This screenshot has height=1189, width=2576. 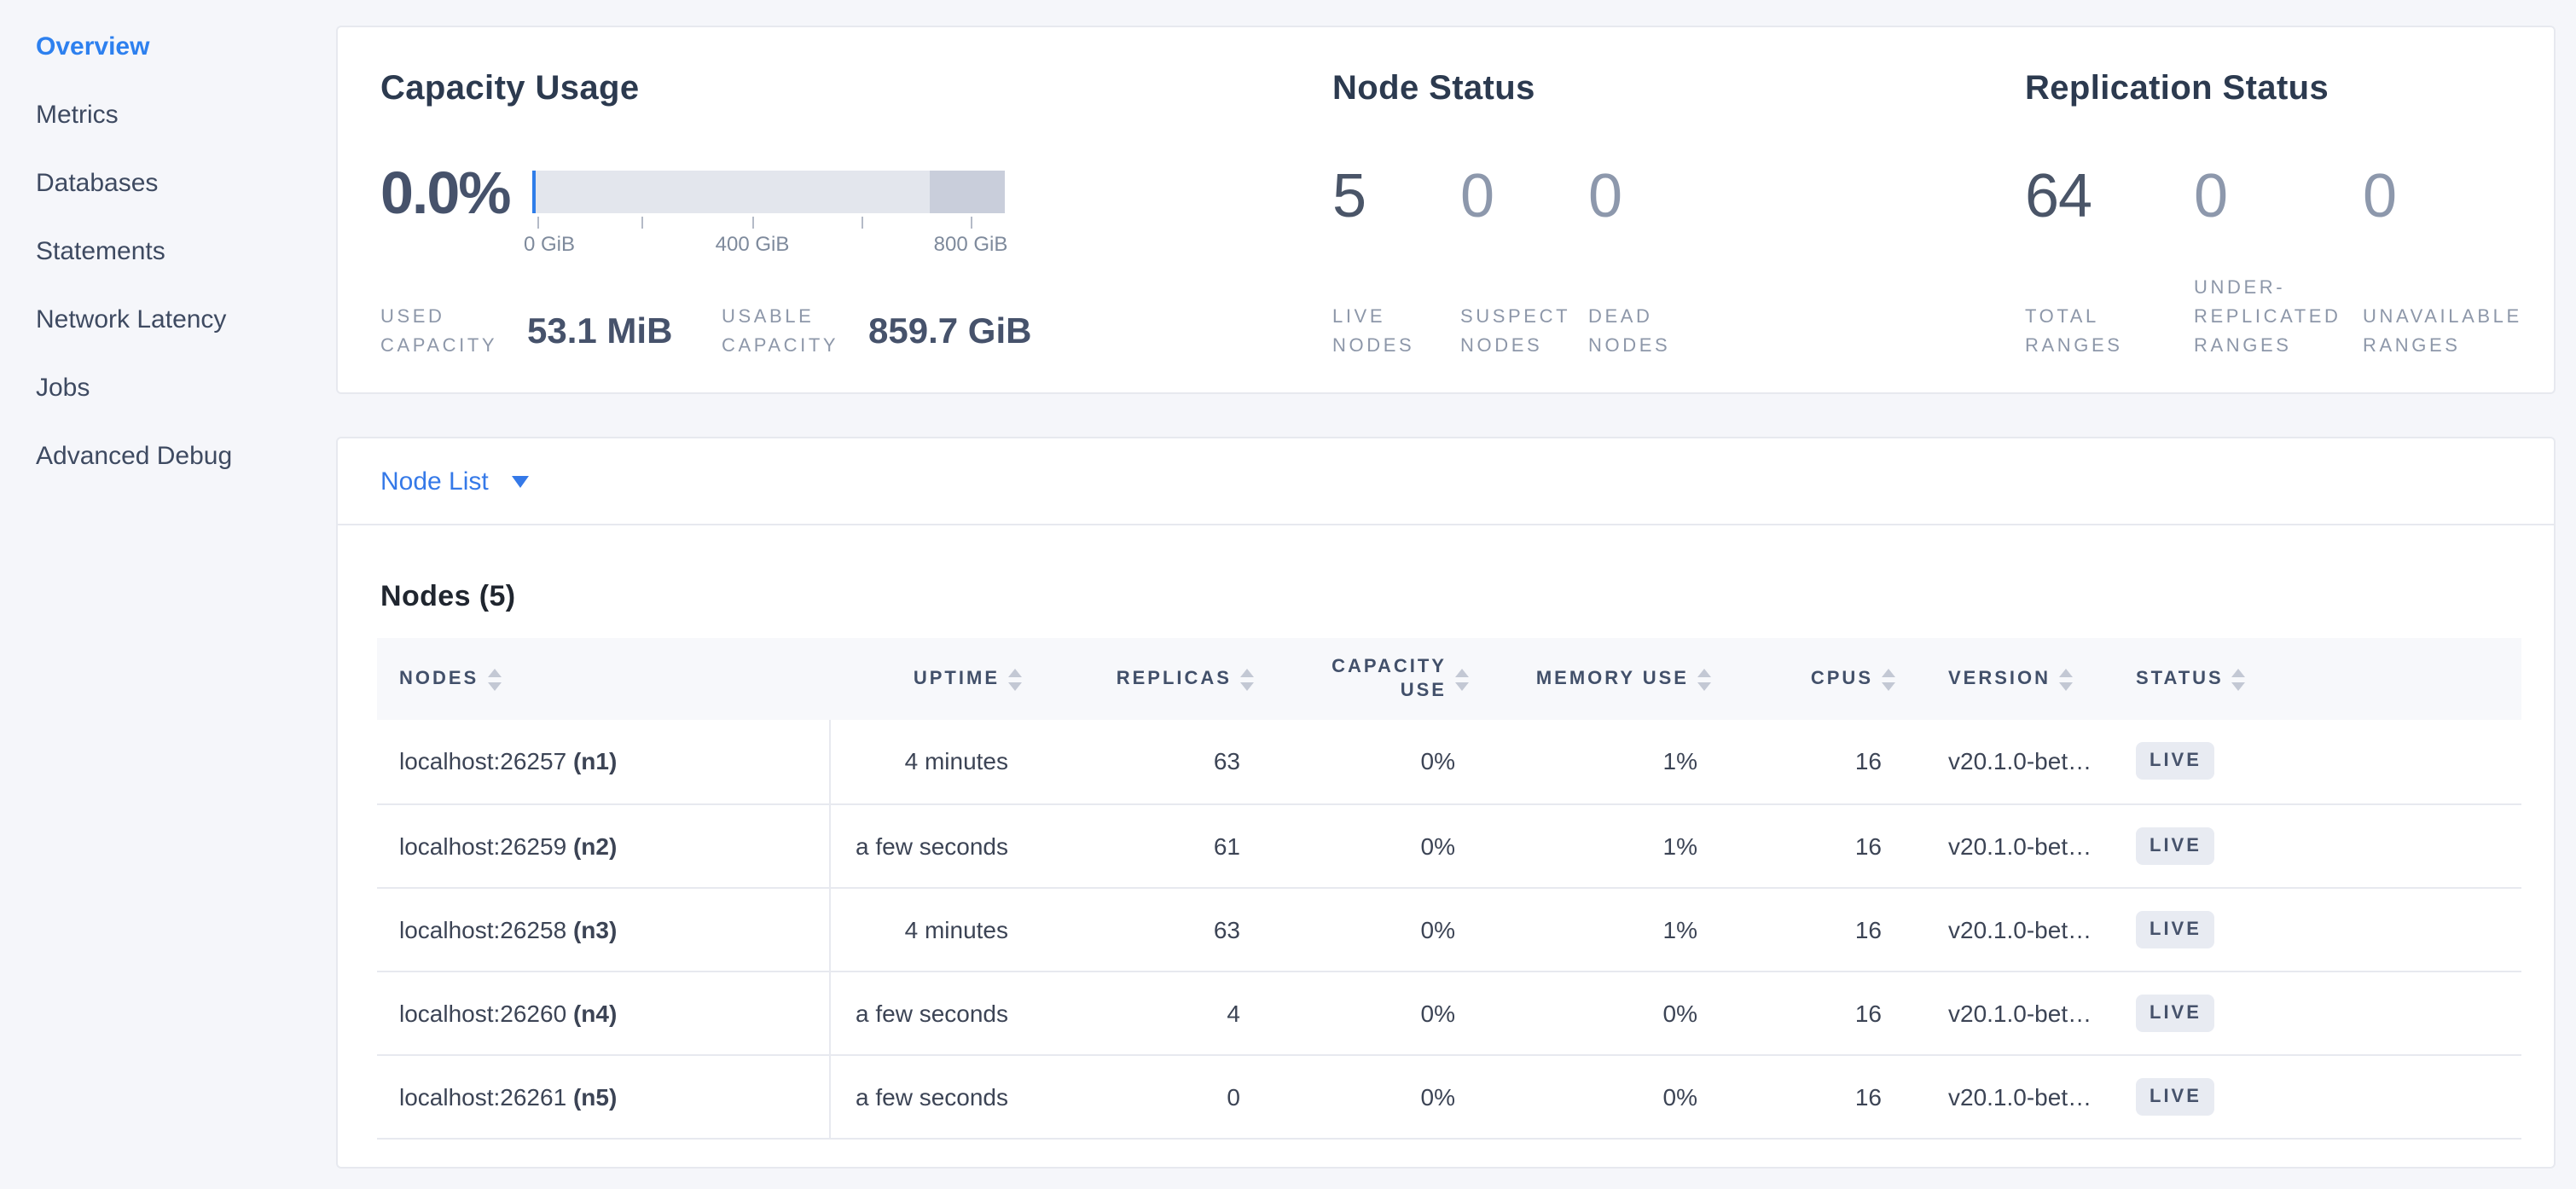 I want to click on suspect-nodes-metric: 0 SUSPECT NODES, so click(x=1524, y=263).